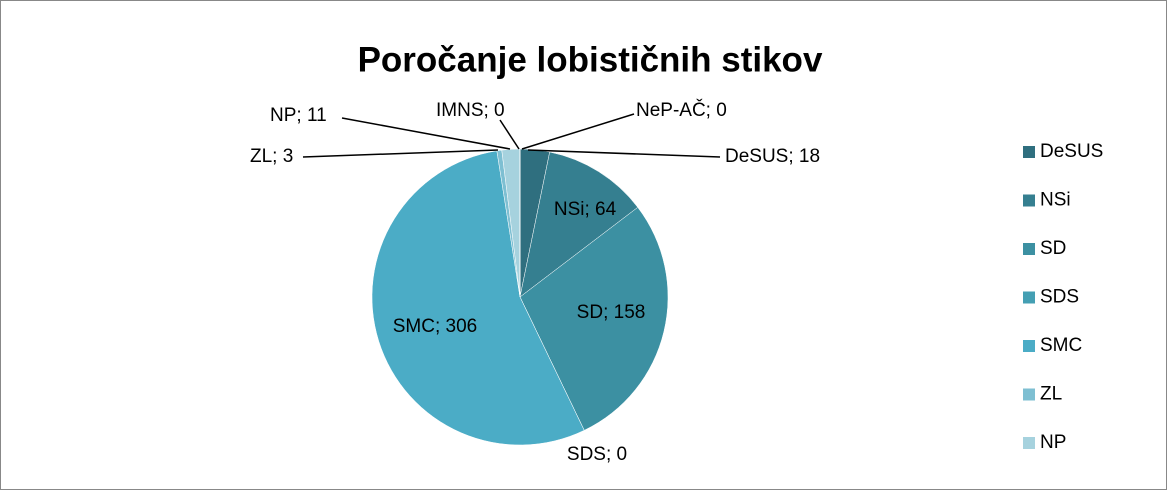 This screenshot has height=490, width=1167. I want to click on legend-label: SMC, so click(1061, 345).